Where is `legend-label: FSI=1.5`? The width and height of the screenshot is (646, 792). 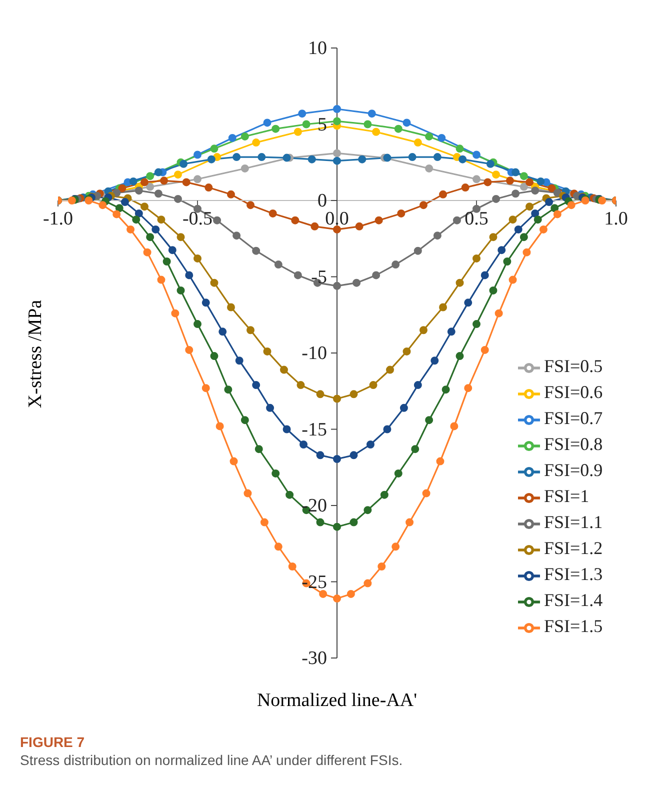 legend-label: FSI=1.5 is located at coordinates (573, 626).